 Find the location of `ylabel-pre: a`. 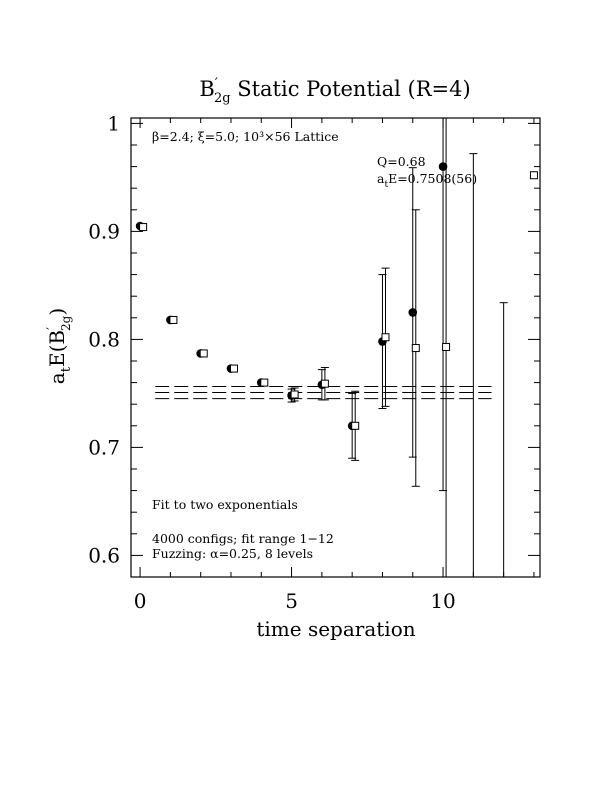

ylabel-pre: a is located at coordinates (57, 378).